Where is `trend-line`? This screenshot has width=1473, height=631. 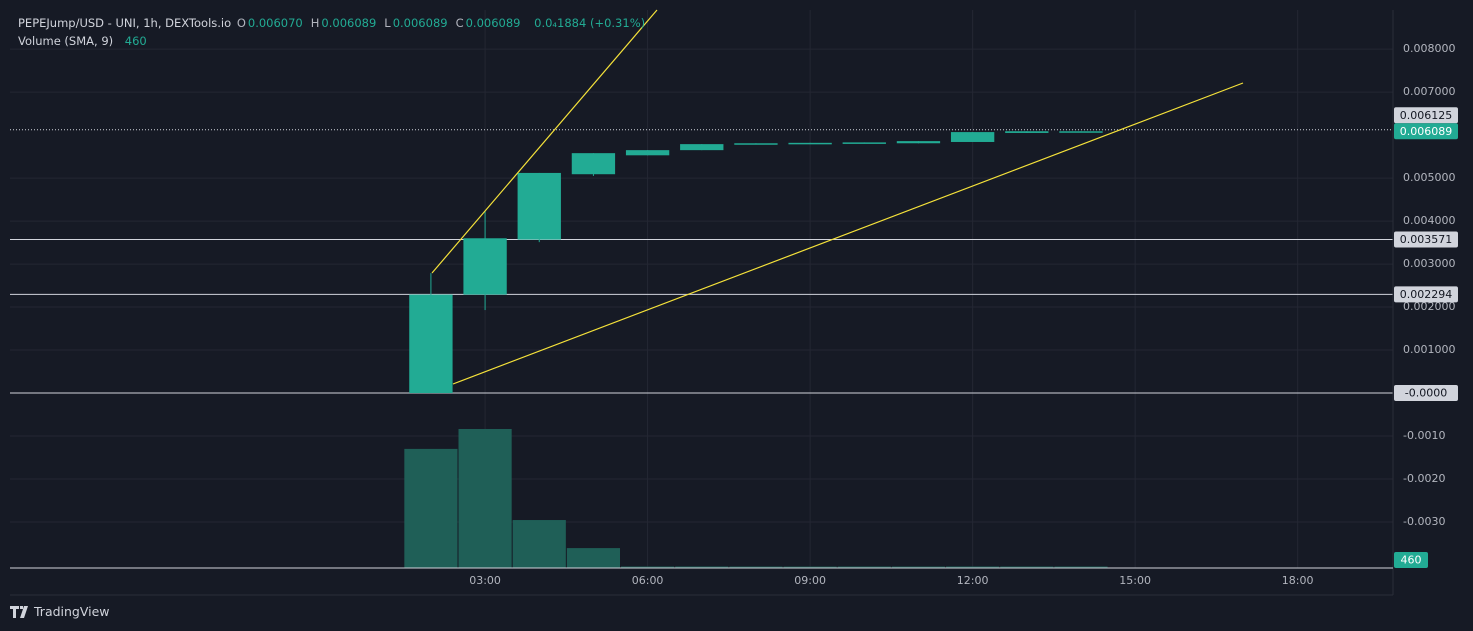 trend-line is located at coordinates (544, 141).